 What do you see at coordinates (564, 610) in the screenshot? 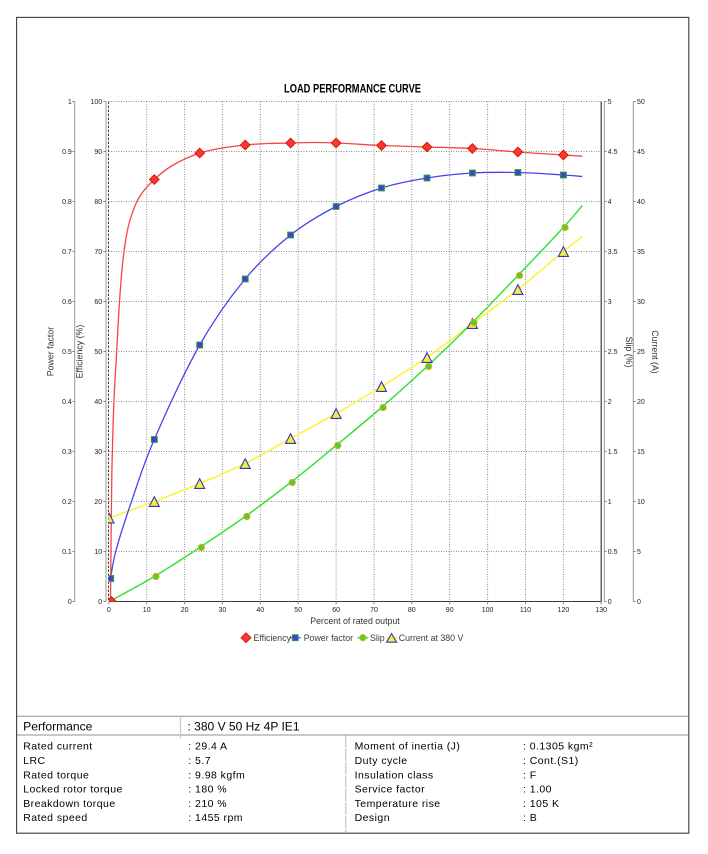
I see `svg-text: 120` at bounding box center [564, 610].